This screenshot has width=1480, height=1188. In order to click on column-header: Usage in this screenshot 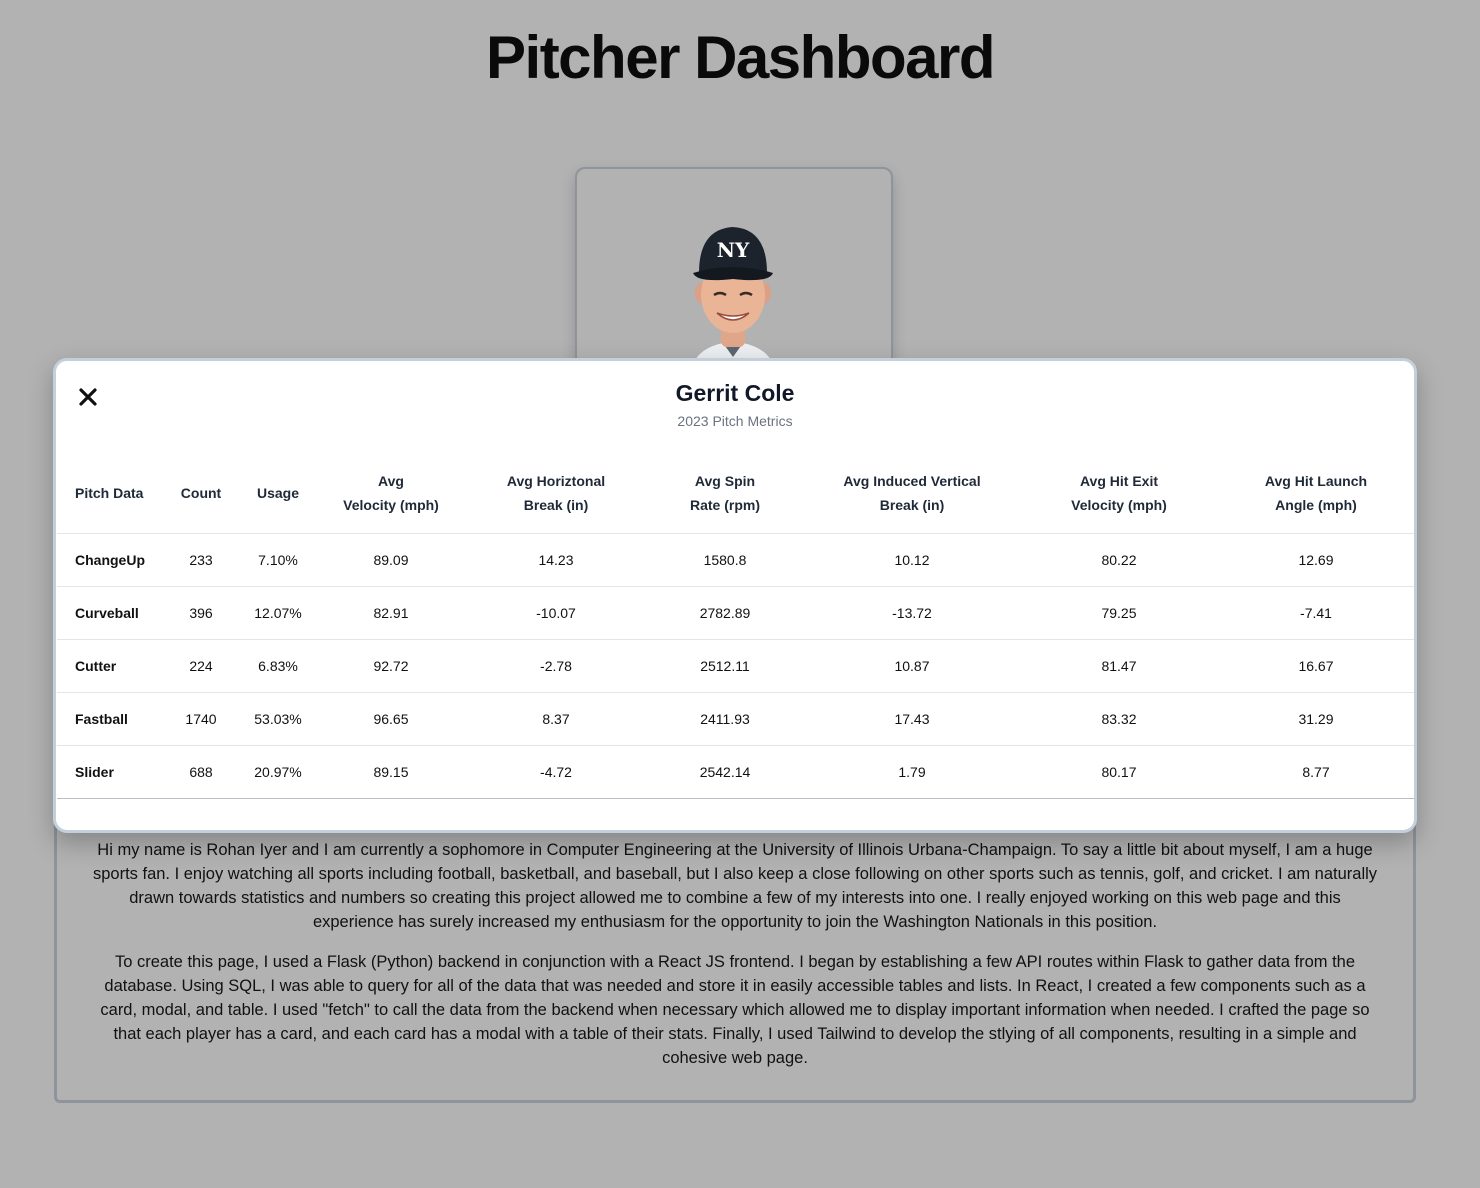, I will do `click(278, 493)`.